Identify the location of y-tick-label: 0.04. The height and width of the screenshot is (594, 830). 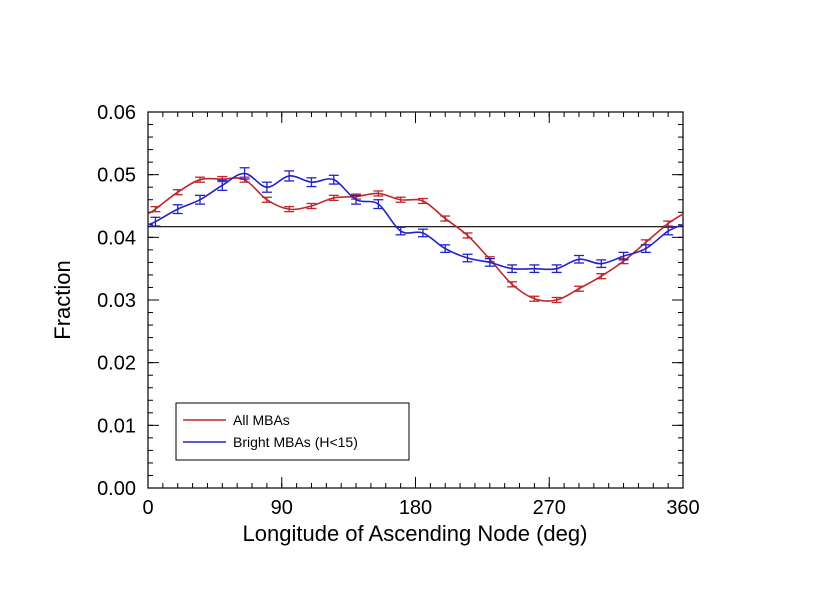
(116, 238).